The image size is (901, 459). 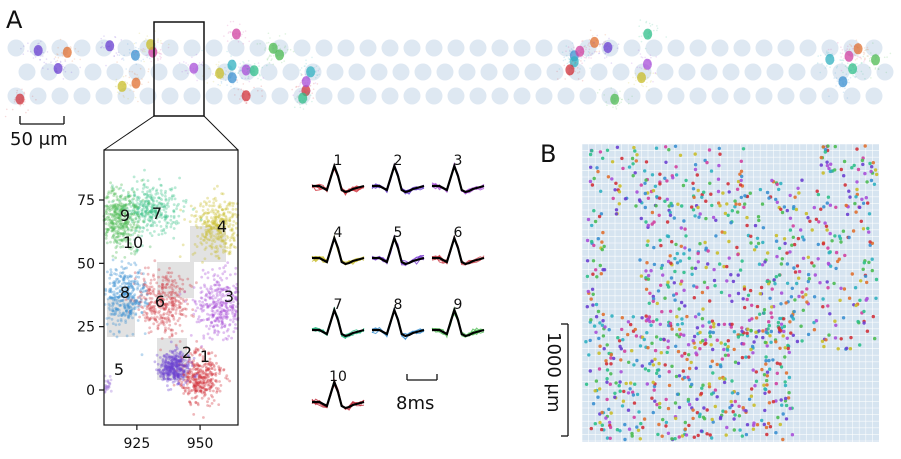 I want to click on waveform-unit-2: 2, so click(x=398, y=174).